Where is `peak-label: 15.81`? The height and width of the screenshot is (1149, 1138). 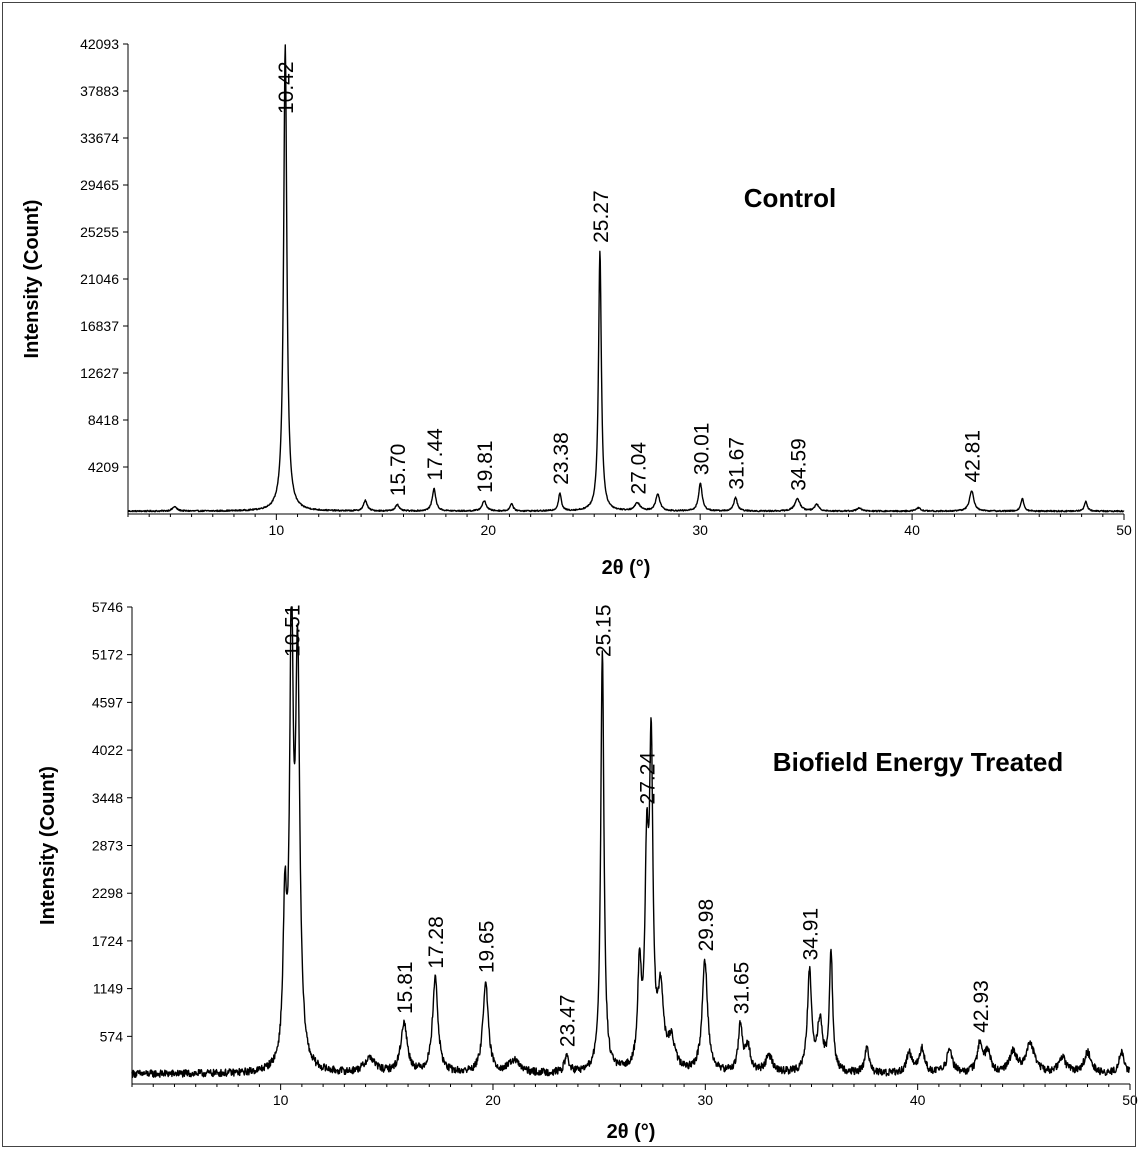 peak-label: 15.81 is located at coordinates (405, 987).